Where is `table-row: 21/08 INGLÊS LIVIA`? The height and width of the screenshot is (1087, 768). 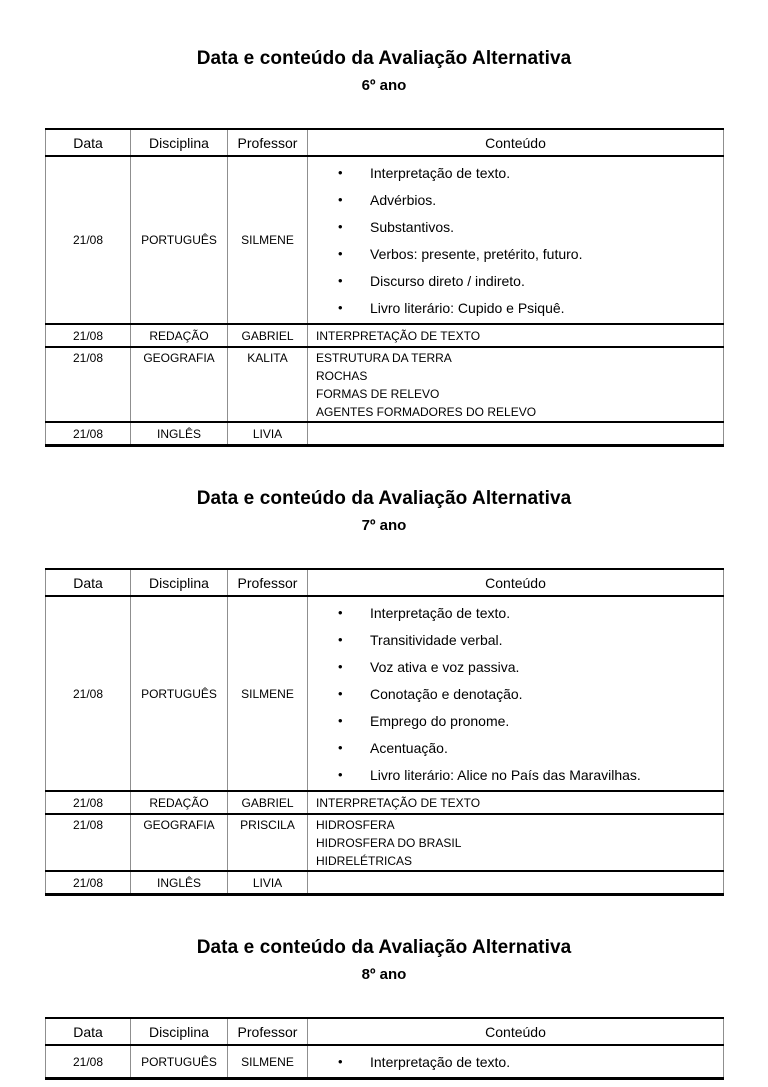 table-row: 21/08 INGLÊS LIVIA is located at coordinates (384, 883).